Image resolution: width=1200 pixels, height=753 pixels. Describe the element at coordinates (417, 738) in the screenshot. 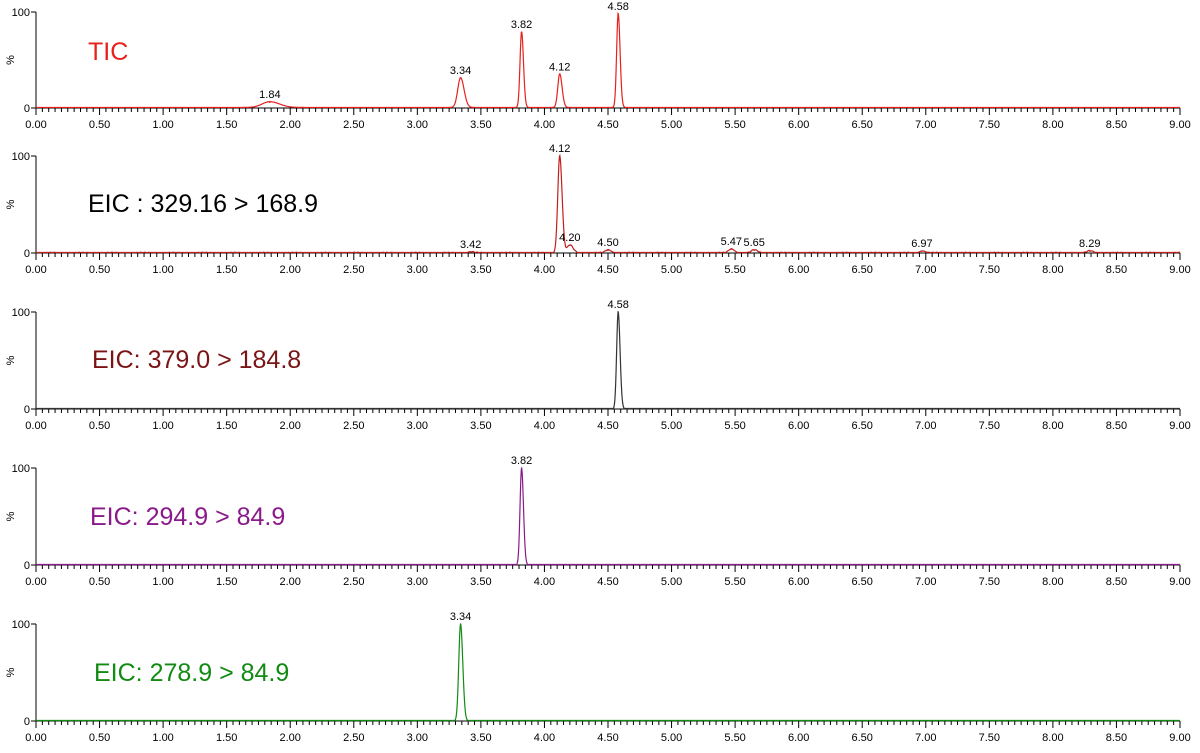

I see `x-tick-label-4-6: 3.00` at that location.